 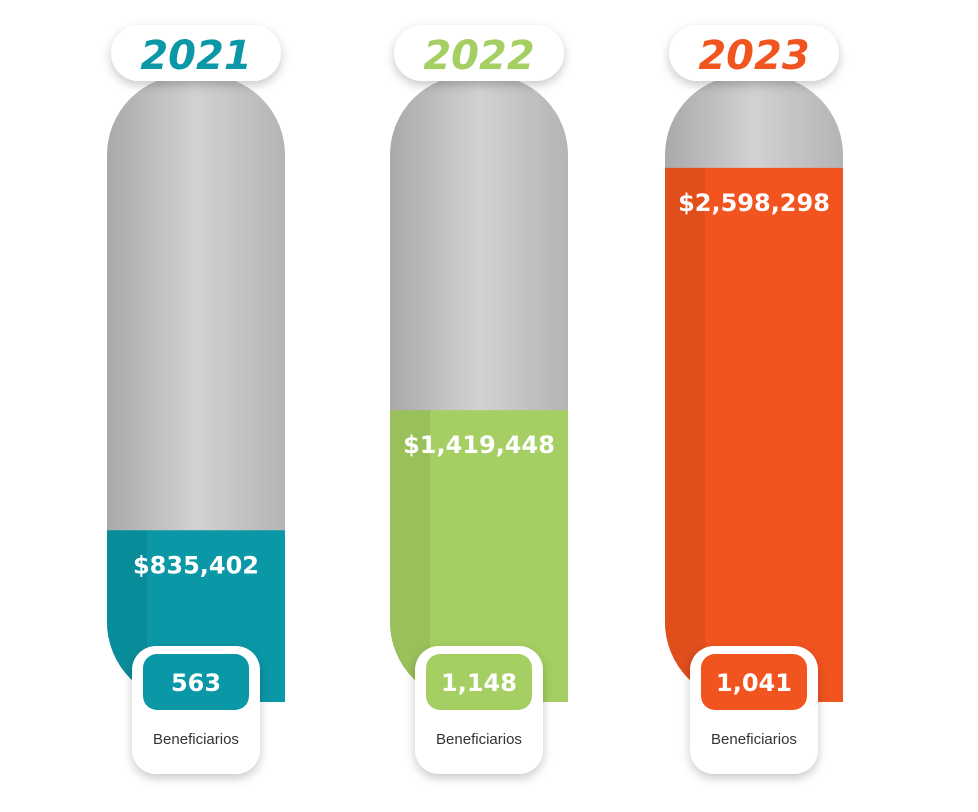 I want to click on beneficiaries-count-2023: 1,041, so click(x=754, y=683).